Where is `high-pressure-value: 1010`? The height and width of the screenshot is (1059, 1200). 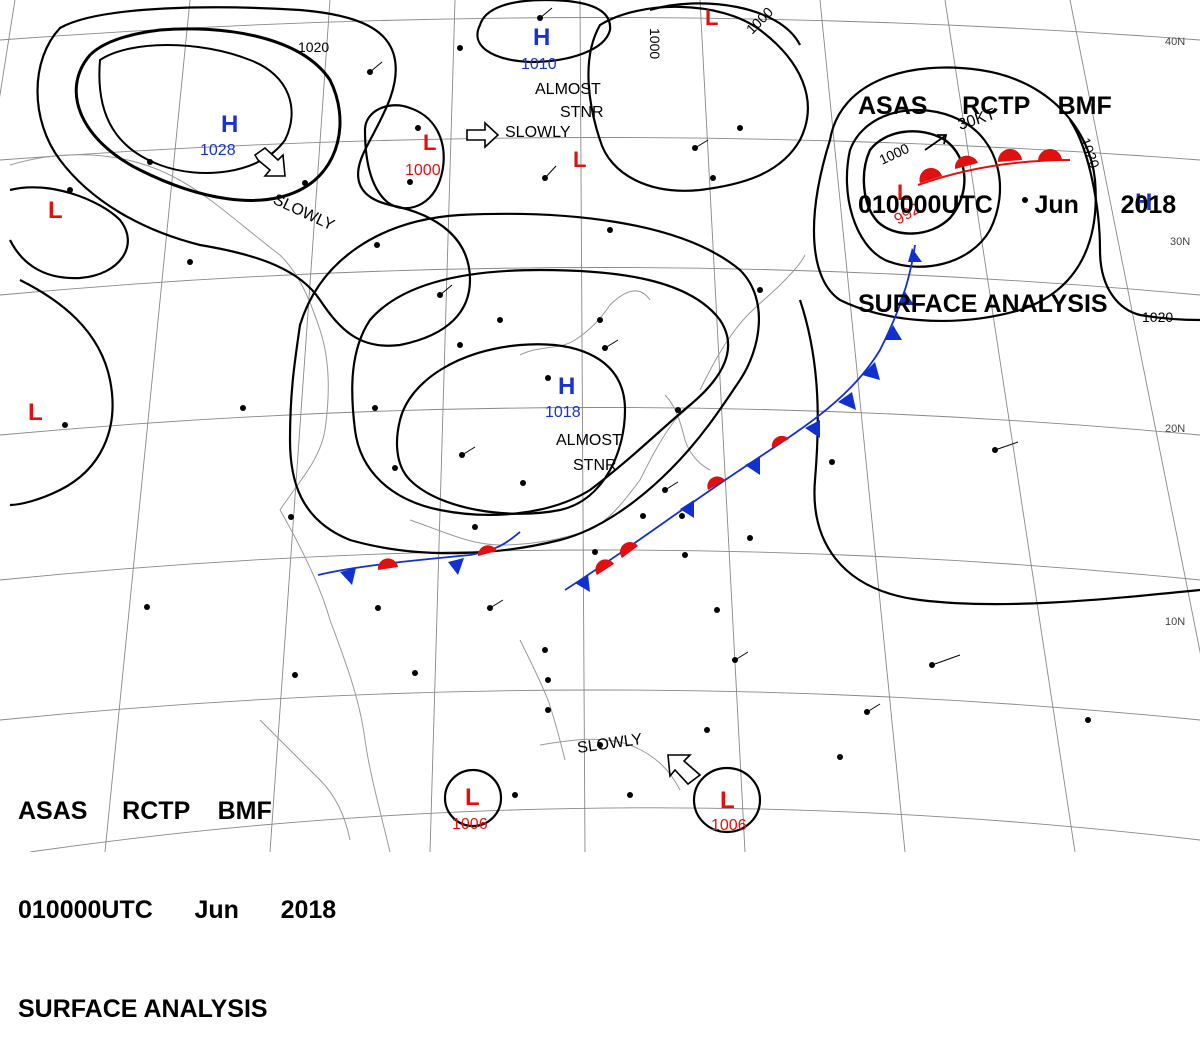 high-pressure-value: 1010 is located at coordinates (539, 64).